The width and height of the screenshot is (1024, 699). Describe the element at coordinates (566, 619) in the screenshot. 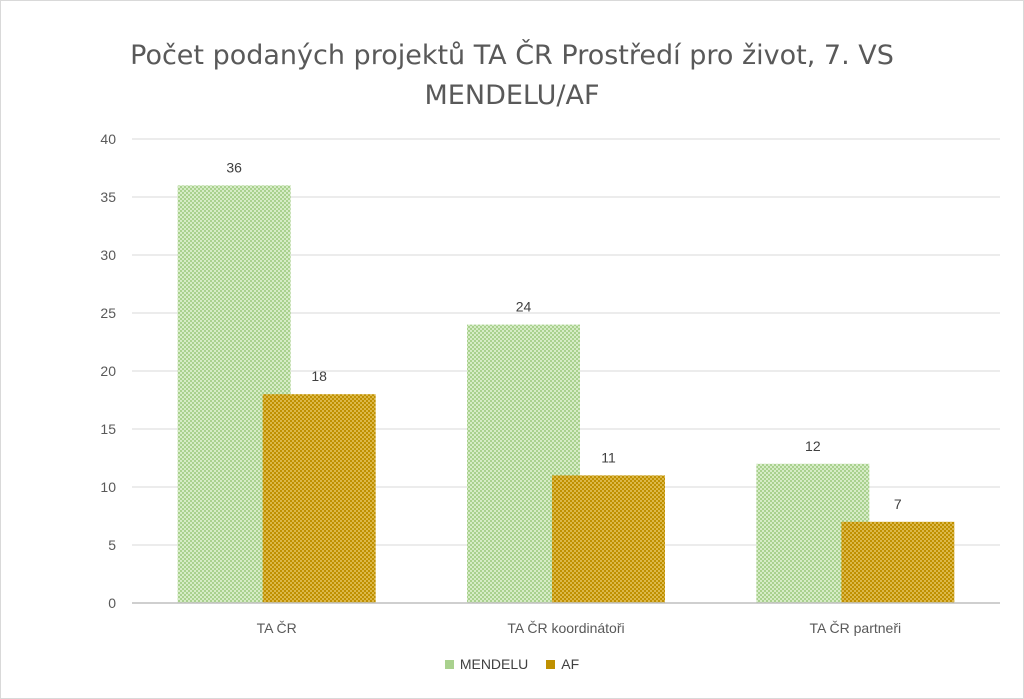

I see `x-axis: TA ČR TA ČR koordinátoři TA ČR partneři` at that location.